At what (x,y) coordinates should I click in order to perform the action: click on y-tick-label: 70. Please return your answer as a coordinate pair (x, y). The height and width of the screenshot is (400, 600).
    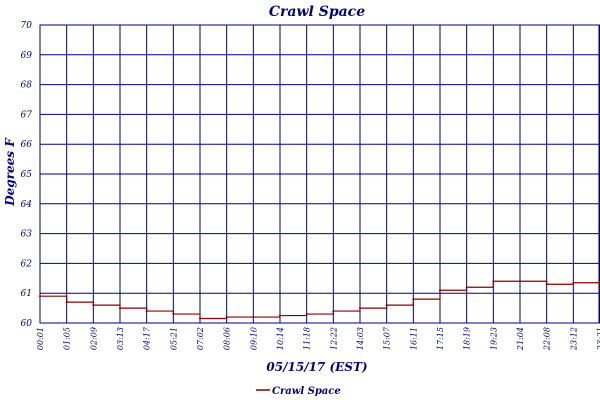
    Looking at the image, I should click on (27, 26).